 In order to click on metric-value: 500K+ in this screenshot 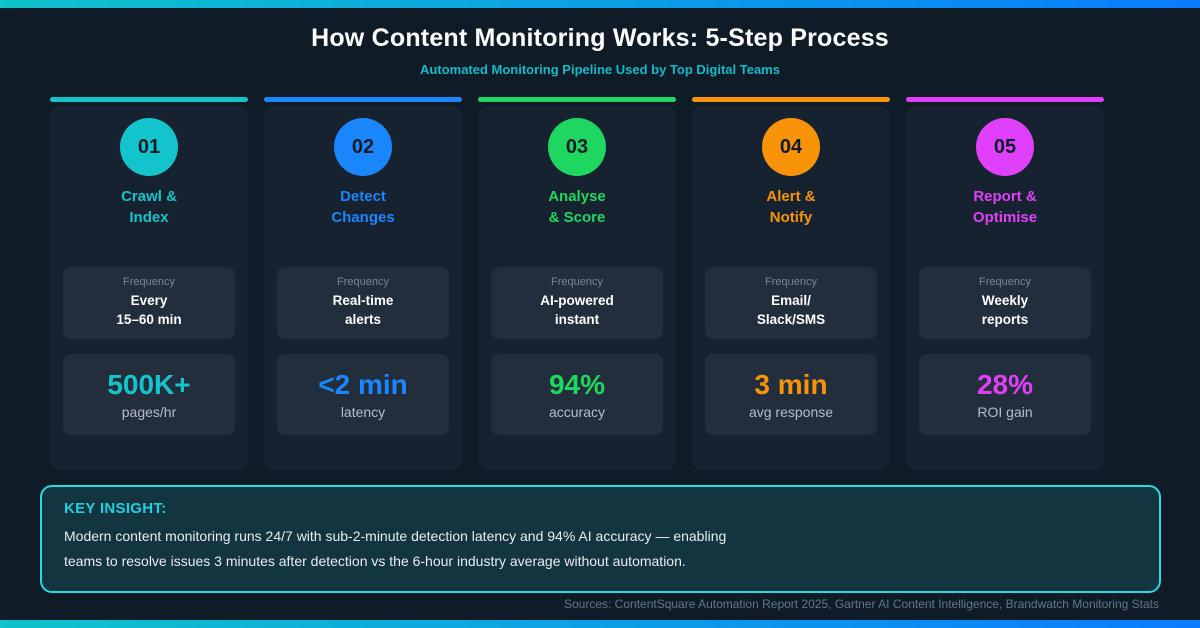, I will do `click(149, 384)`.